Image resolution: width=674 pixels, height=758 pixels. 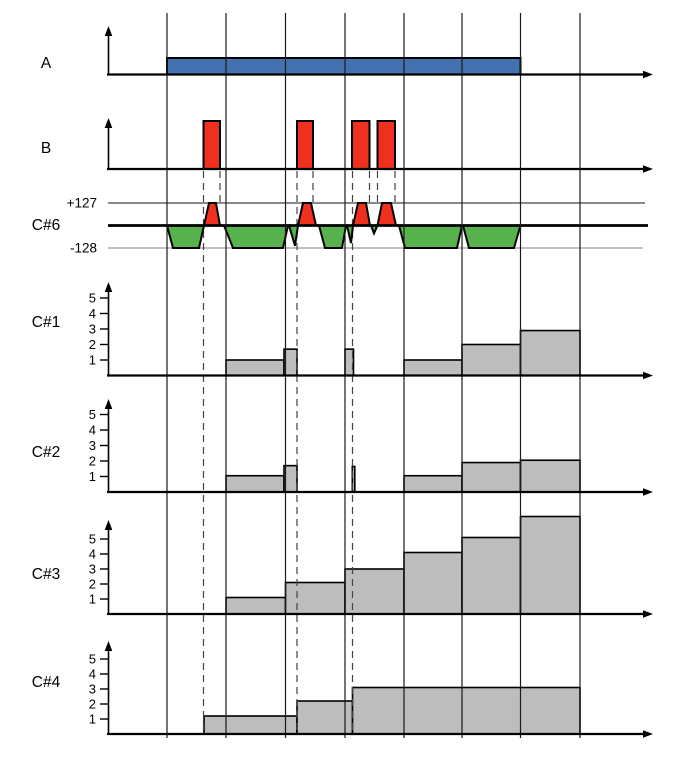 I want to click on C#2-row-label: C#2, so click(x=46, y=452).